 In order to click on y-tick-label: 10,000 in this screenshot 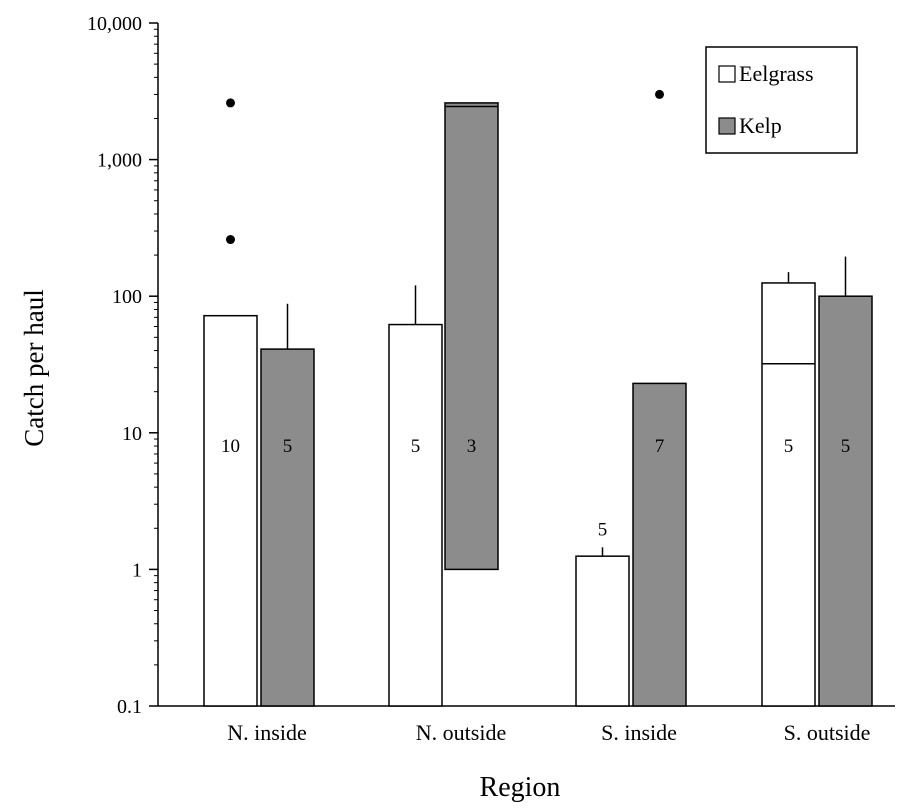, I will do `click(114, 24)`.